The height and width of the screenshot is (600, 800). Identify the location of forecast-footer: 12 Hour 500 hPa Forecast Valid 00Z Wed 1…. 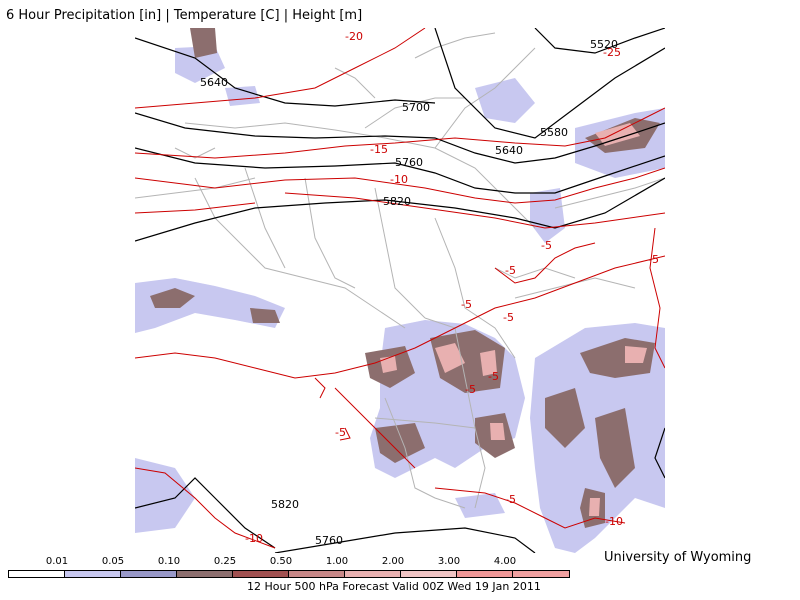
(394, 586).